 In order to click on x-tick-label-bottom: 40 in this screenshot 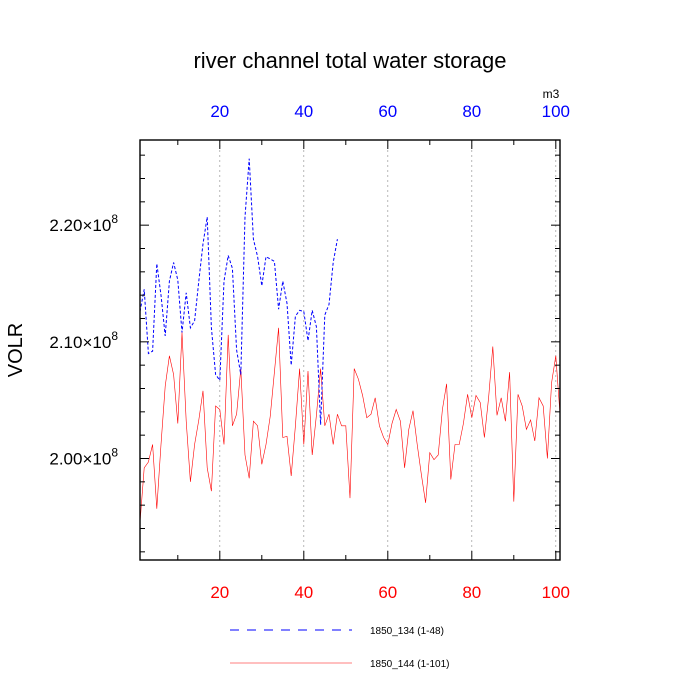, I will do `click(303, 592)`.